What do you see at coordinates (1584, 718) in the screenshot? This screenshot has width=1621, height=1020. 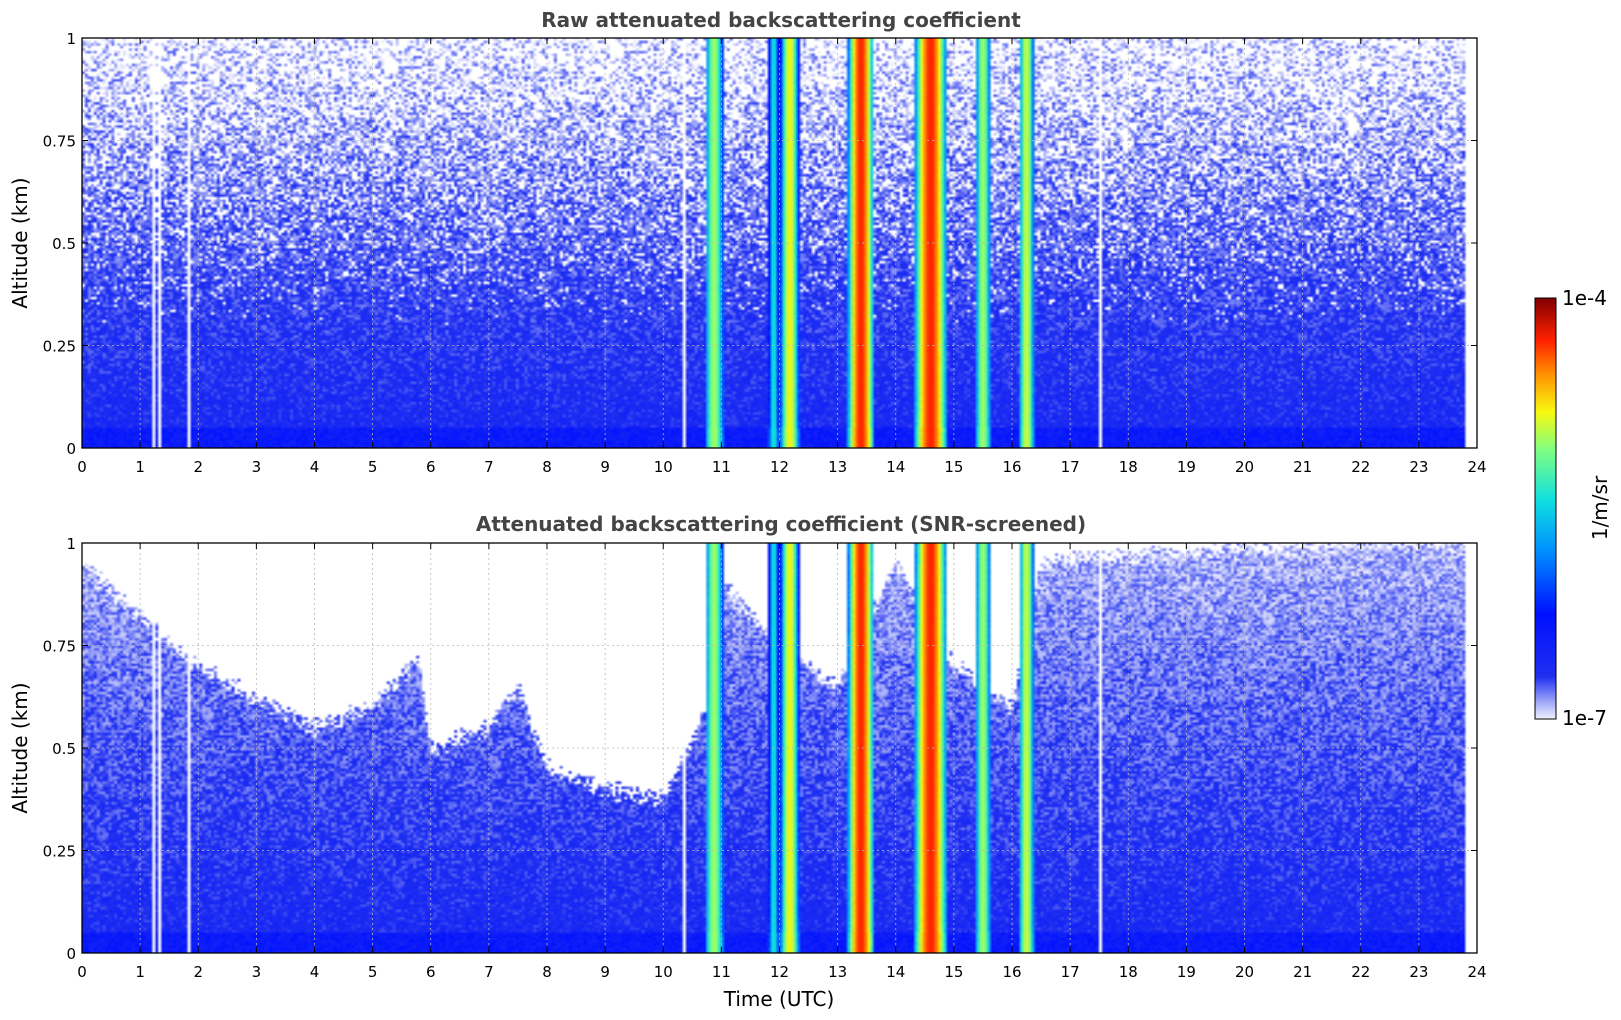 I see `colorbar-min-label: 1e-7` at bounding box center [1584, 718].